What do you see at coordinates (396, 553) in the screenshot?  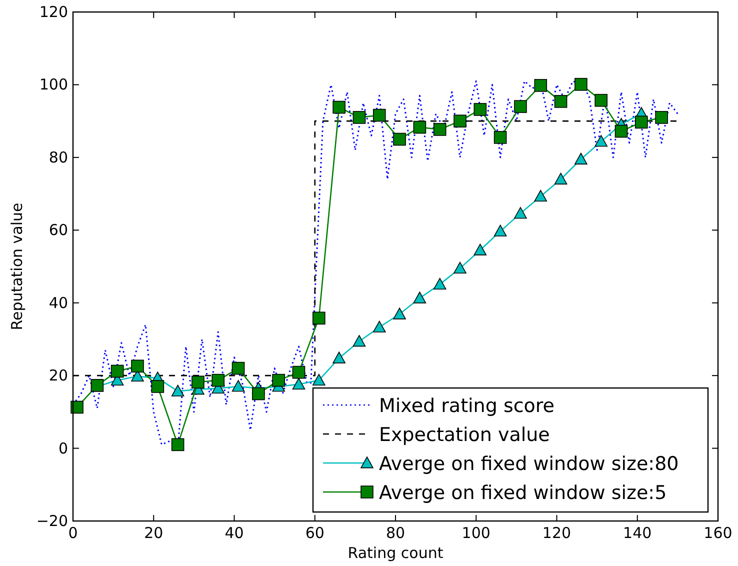 I see `x-axis-title: Rating count` at bounding box center [396, 553].